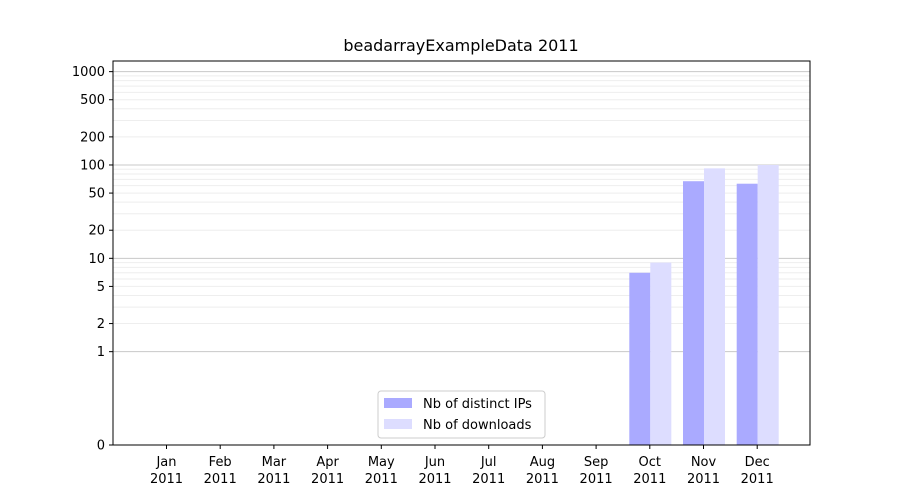  Describe the element at coordinates (703, 471) in the screenshot. I see `x-tick-label: Nov 2011` at that location.